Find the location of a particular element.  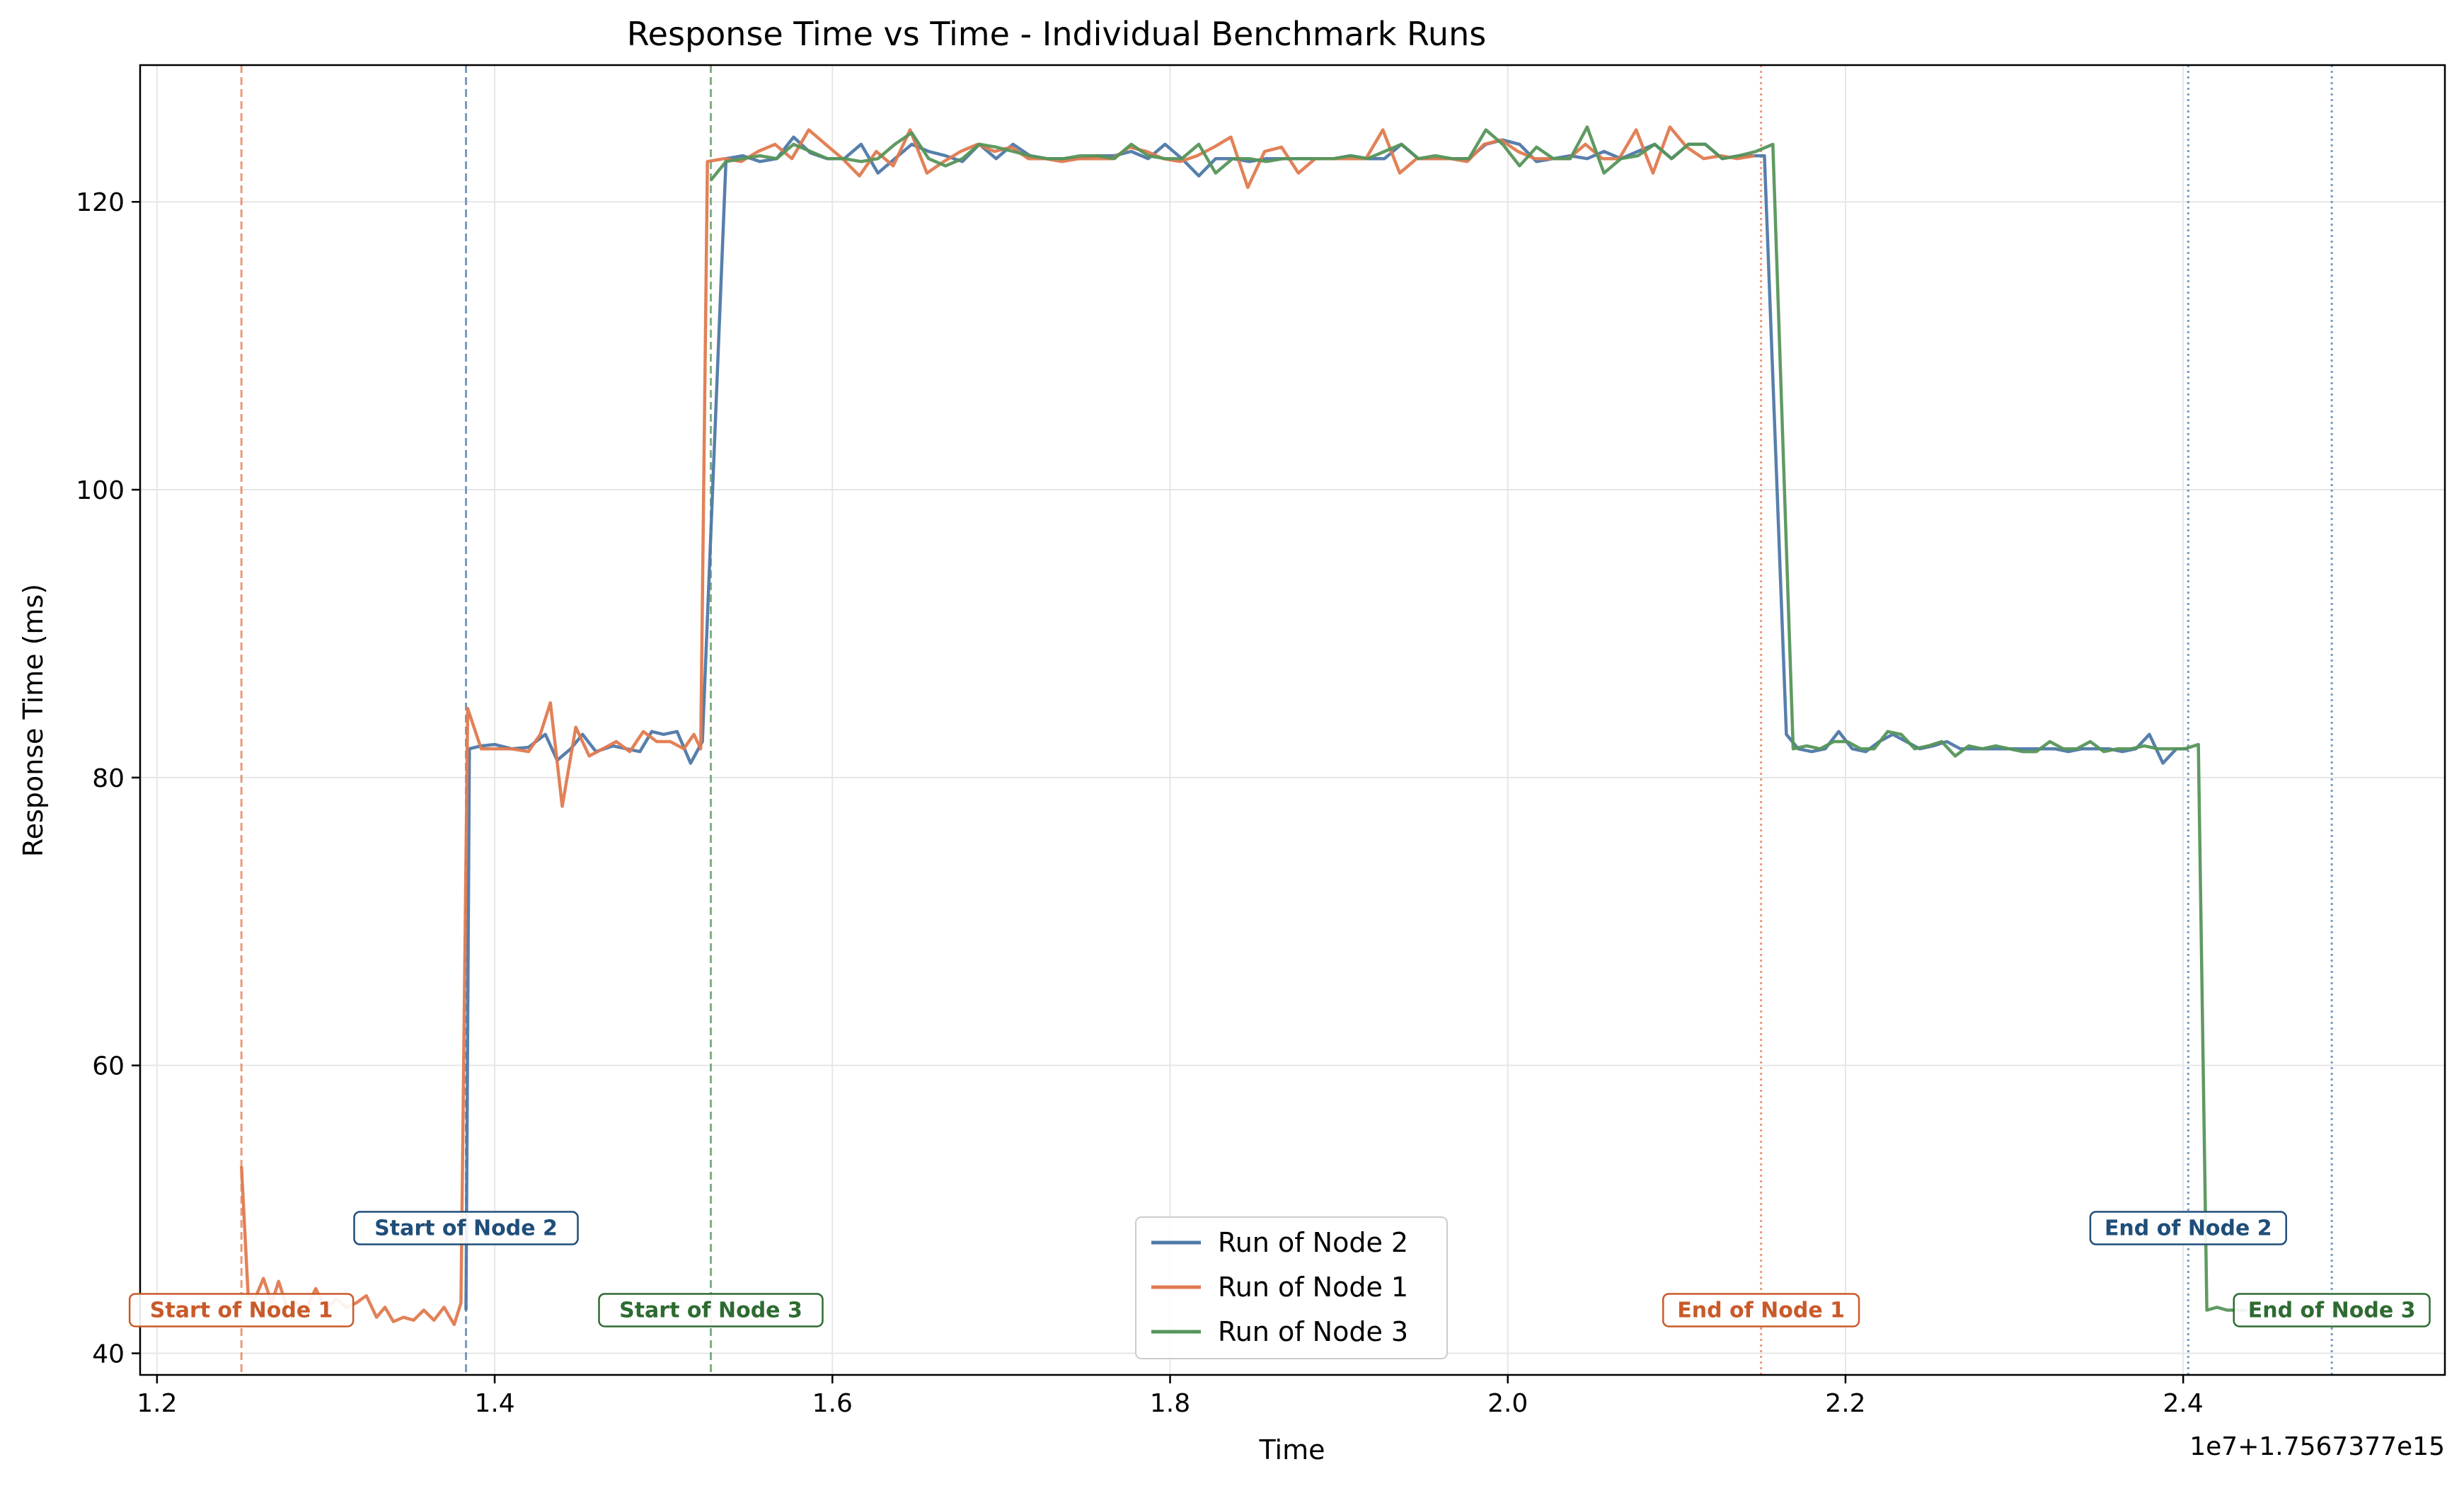

annotation-text: Start of Node 2 is located at coordinates (466, 1228).